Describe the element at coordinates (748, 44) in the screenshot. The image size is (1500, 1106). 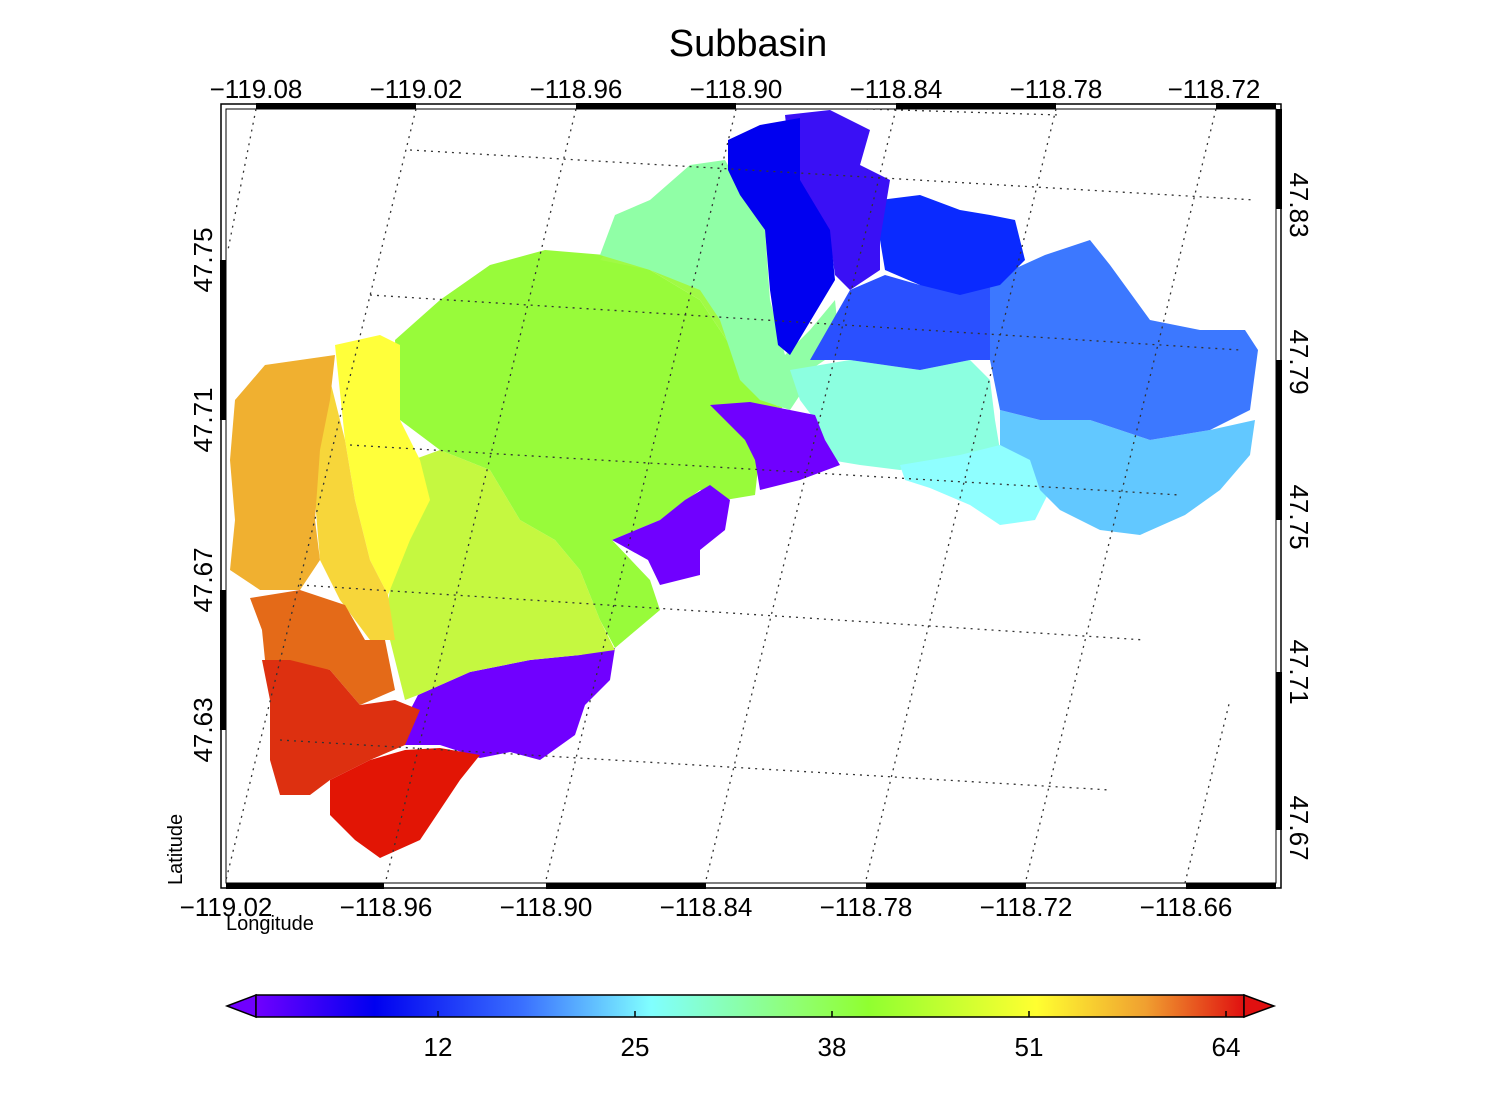
I see `map-title: Subbasin` at that location.